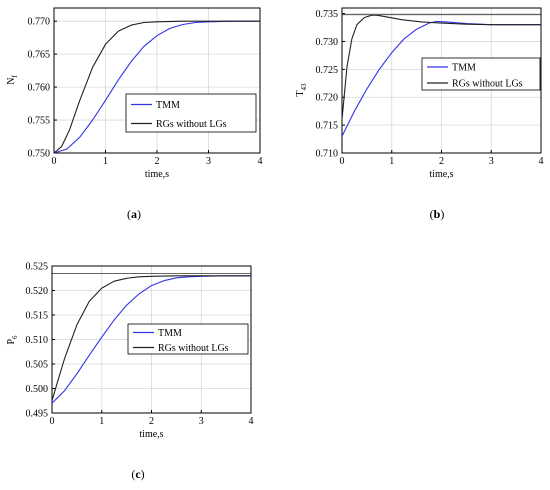 This screenshot has height=490, width=550. Describe the element at coordinates (39, 55) in the screenshot. I see `y-tick-label: 0.765` at that location.